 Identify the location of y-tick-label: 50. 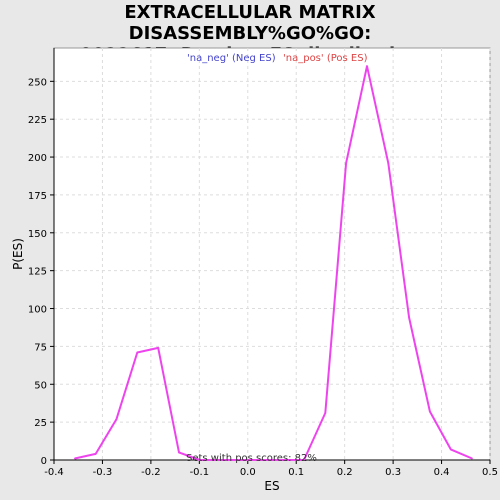
(40, 385).